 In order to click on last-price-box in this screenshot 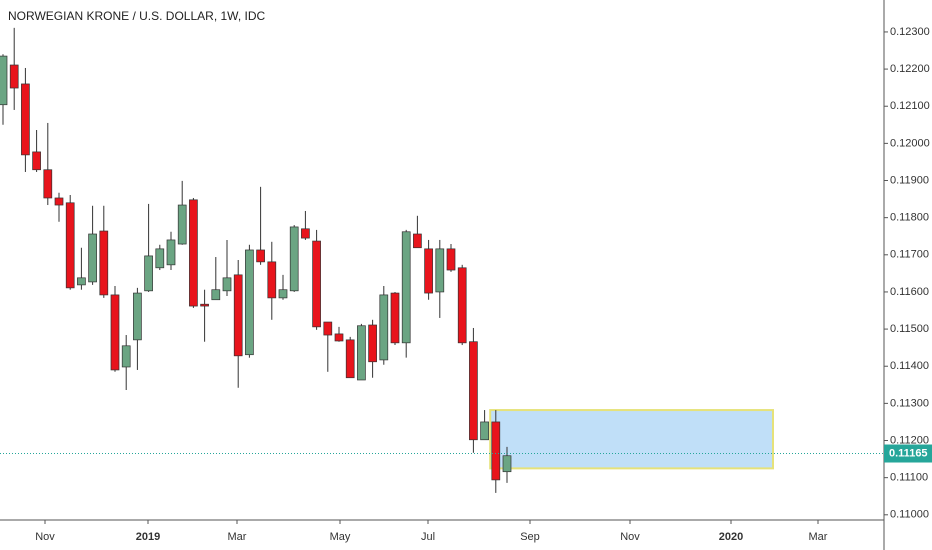, I will do `click(908, 453)`.